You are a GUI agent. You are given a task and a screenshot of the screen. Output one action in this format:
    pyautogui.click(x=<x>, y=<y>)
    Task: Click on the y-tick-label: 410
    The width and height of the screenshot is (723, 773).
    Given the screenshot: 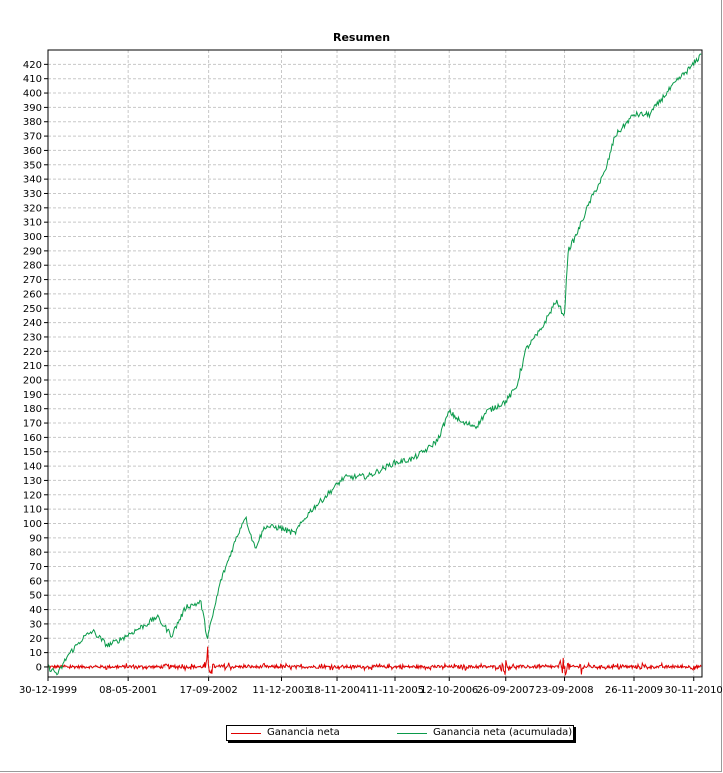 What is the action you would take?
    pyautogui.click(x=32, y=79)
    